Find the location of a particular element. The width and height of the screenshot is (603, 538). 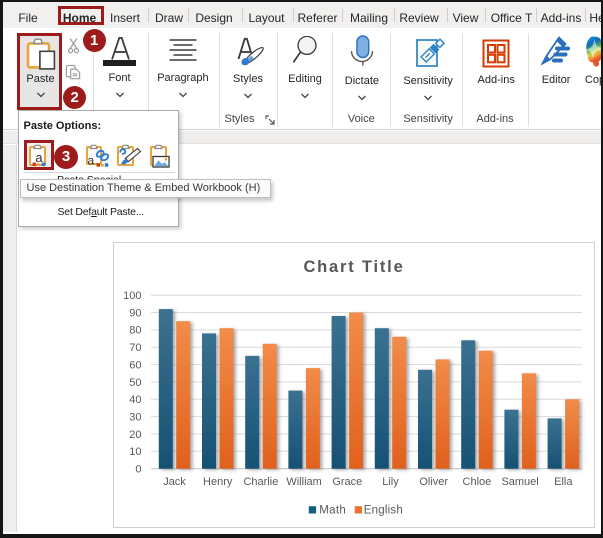

svg-text: Chart Title is located at coordinates (353, 267).